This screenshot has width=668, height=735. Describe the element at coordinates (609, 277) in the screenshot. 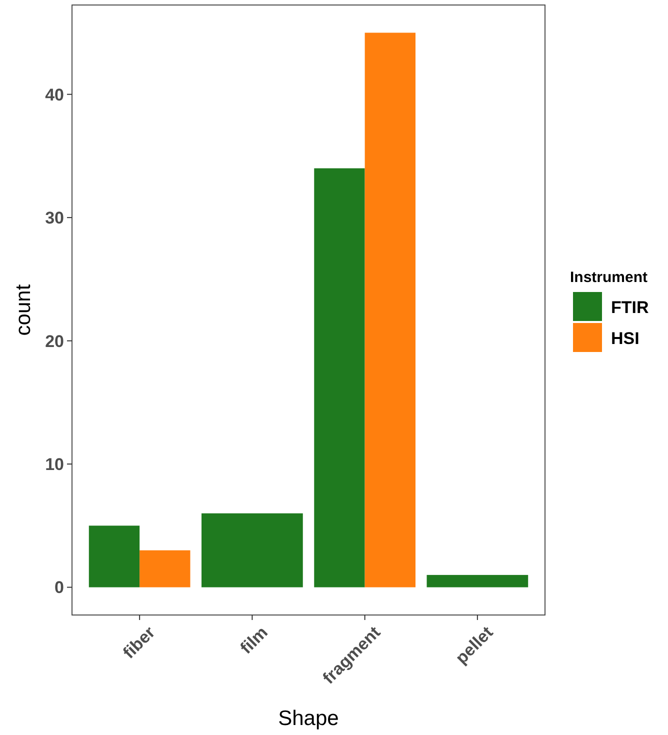

I see `legend-title: Instrument` at that location.